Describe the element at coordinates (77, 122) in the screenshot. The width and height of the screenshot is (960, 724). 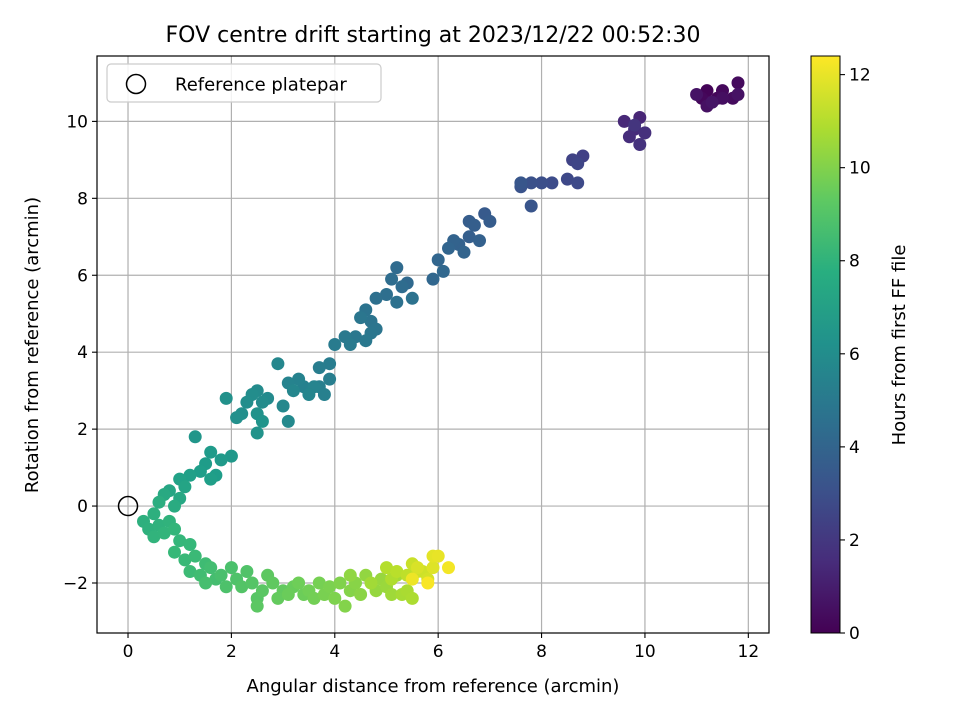
I see `y-tick-label: 10` at that location.